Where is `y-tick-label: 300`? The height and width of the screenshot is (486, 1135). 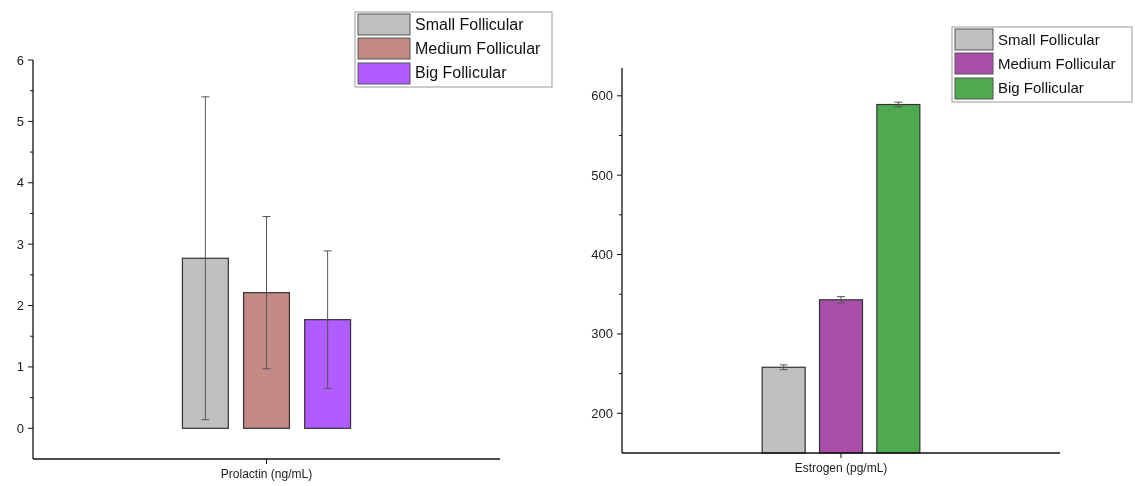
y-tick-label: 300 is located at coordinates (602, 334).